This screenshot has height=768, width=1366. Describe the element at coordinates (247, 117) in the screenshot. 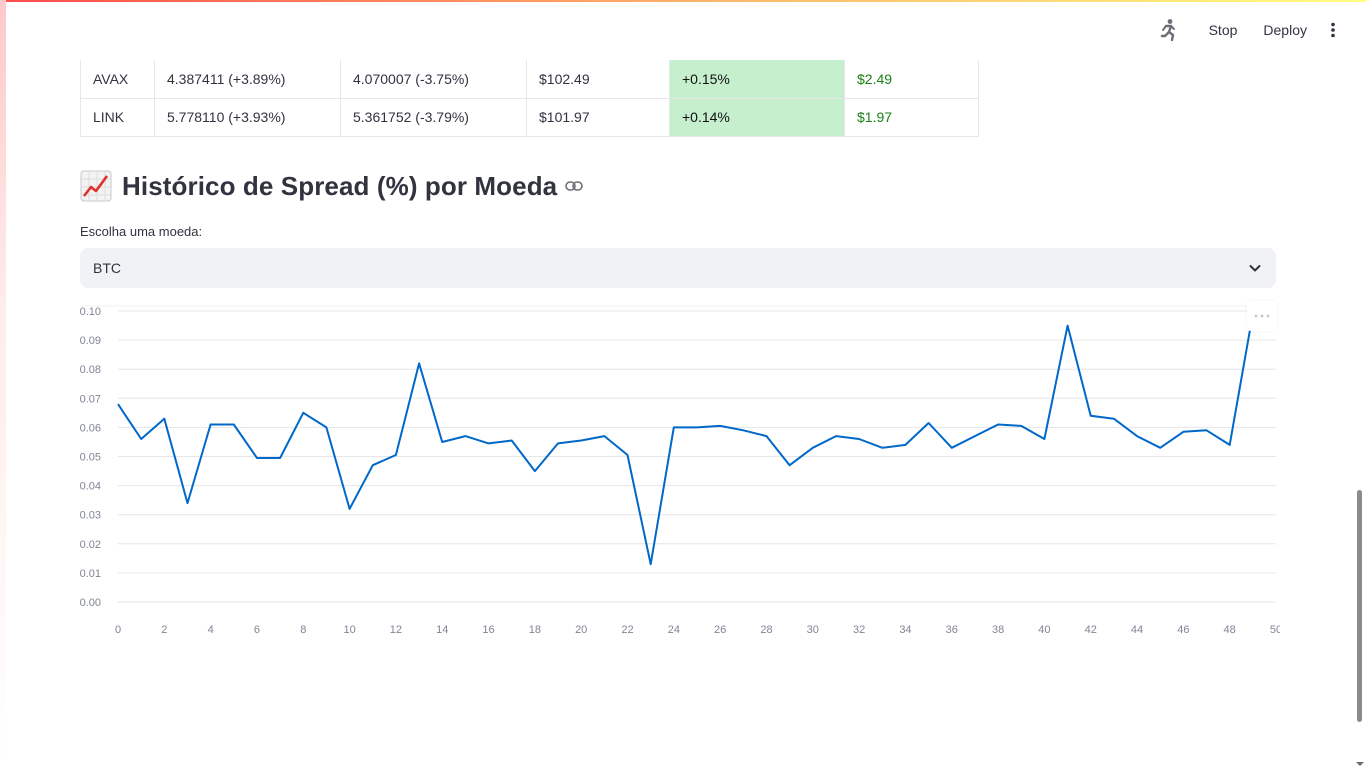

I see `table-cell: 5.778110 (+3.93%)` at that location.